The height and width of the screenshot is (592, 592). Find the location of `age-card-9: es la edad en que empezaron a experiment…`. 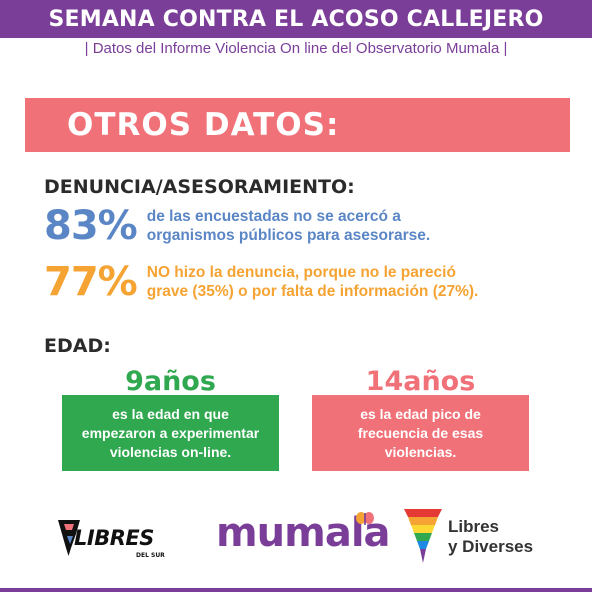

age-card-9: es la edad en que empezaron a experiment… is located at coordinates (170, 433).